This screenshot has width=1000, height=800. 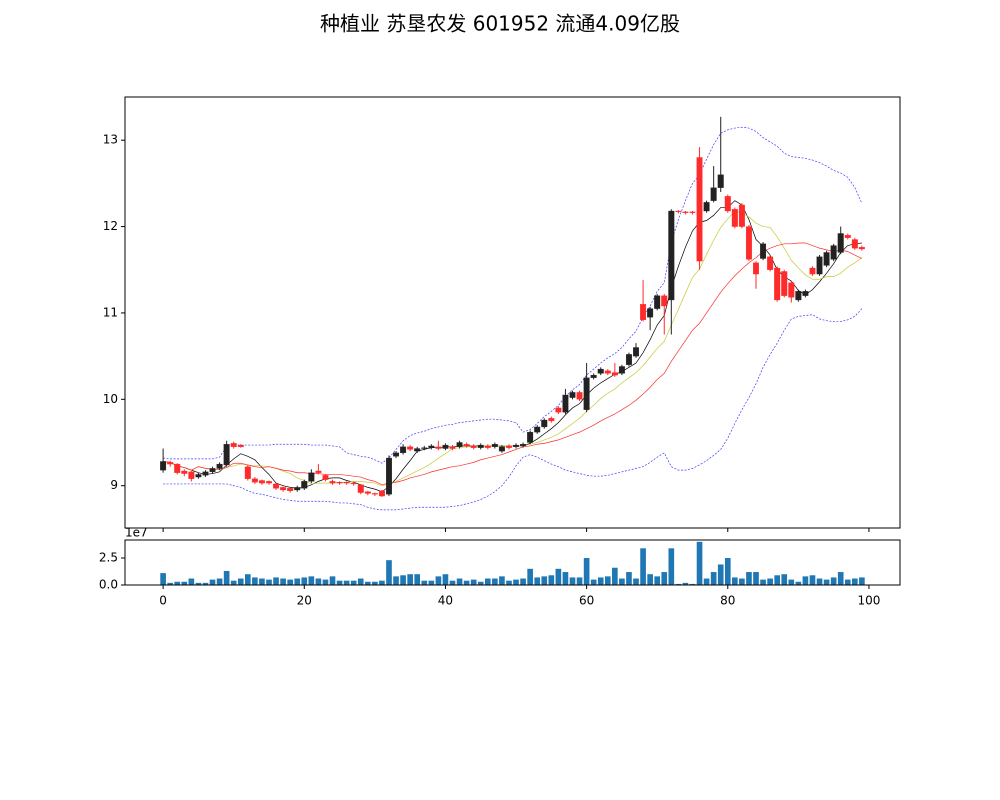 I want to click on x-tick-label: 40, so click(x=445, y=601).